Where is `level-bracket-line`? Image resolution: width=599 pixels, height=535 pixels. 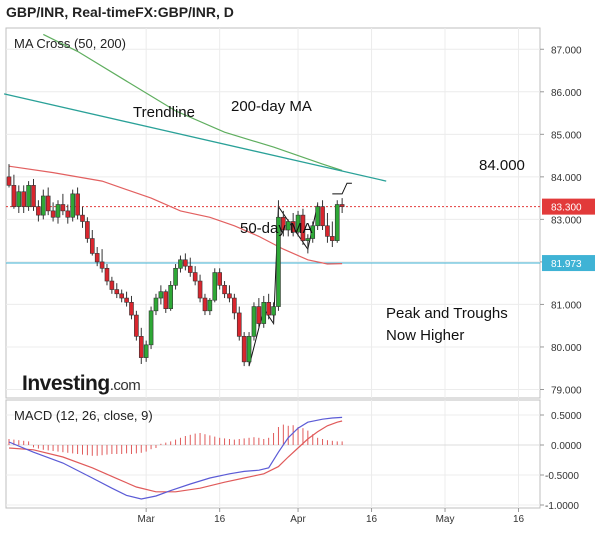 level-bracket-line is located at coordinates (342, 188).